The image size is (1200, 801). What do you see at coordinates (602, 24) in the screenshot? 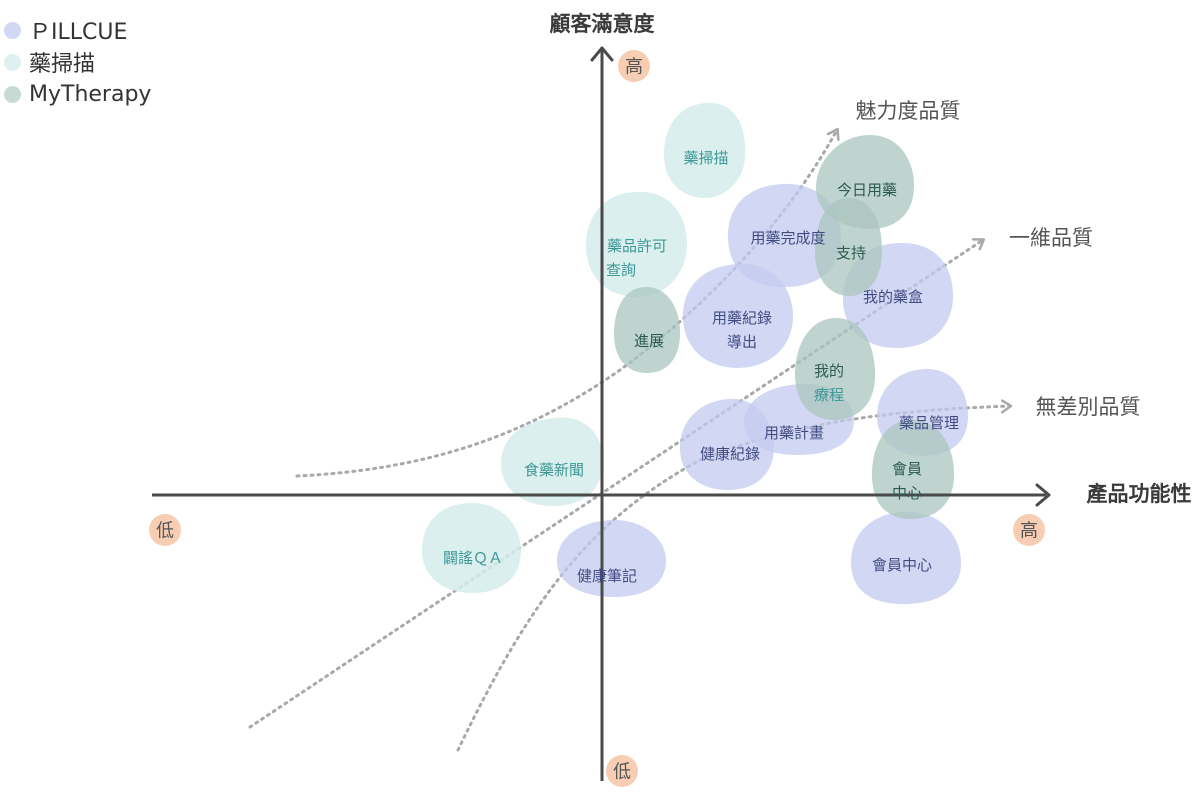
I see `y-axis-title: 顧客滿意度` at bounding box center [602, 24].